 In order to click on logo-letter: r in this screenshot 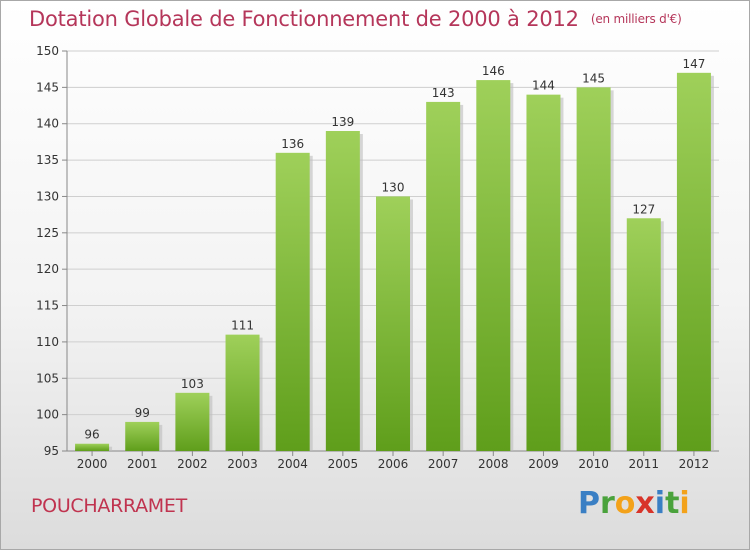, I will do `click(607, 503)`.